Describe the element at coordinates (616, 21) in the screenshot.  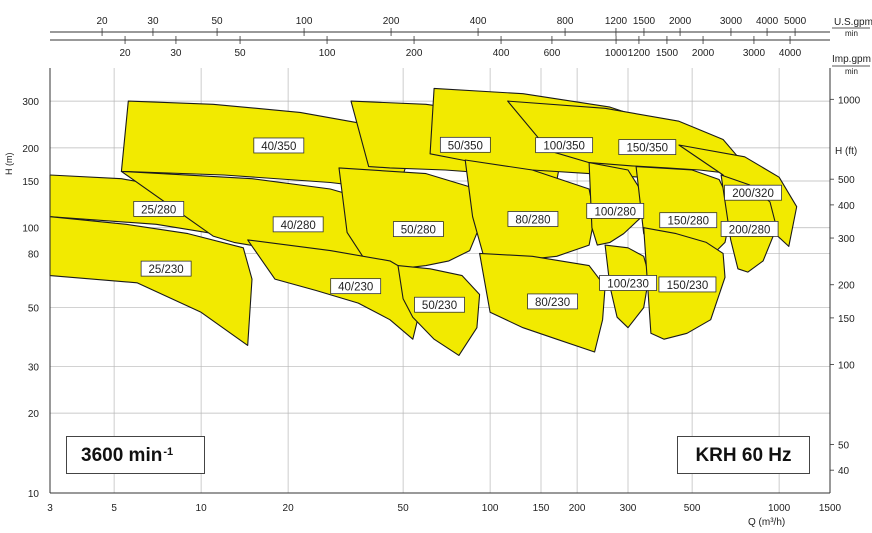
I see `us-gpm-tick-label: 1200` at that location.